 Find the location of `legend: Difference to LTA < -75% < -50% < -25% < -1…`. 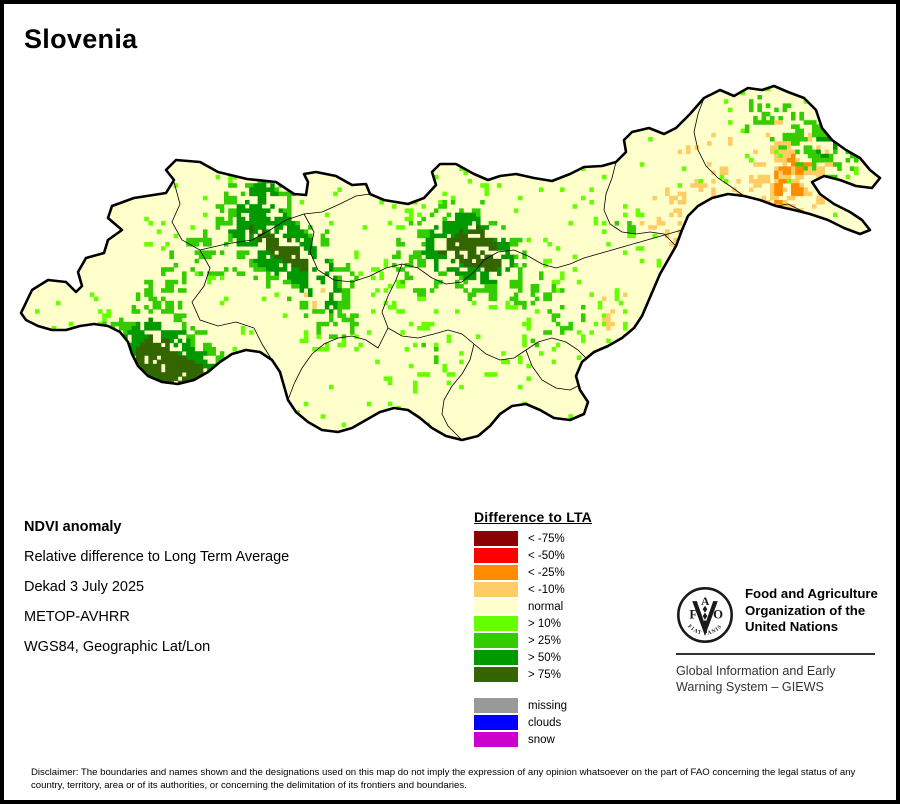

legend: Difference to LTA < -75% < -50% < -25% < -1… is located at coordinates (533, 628).